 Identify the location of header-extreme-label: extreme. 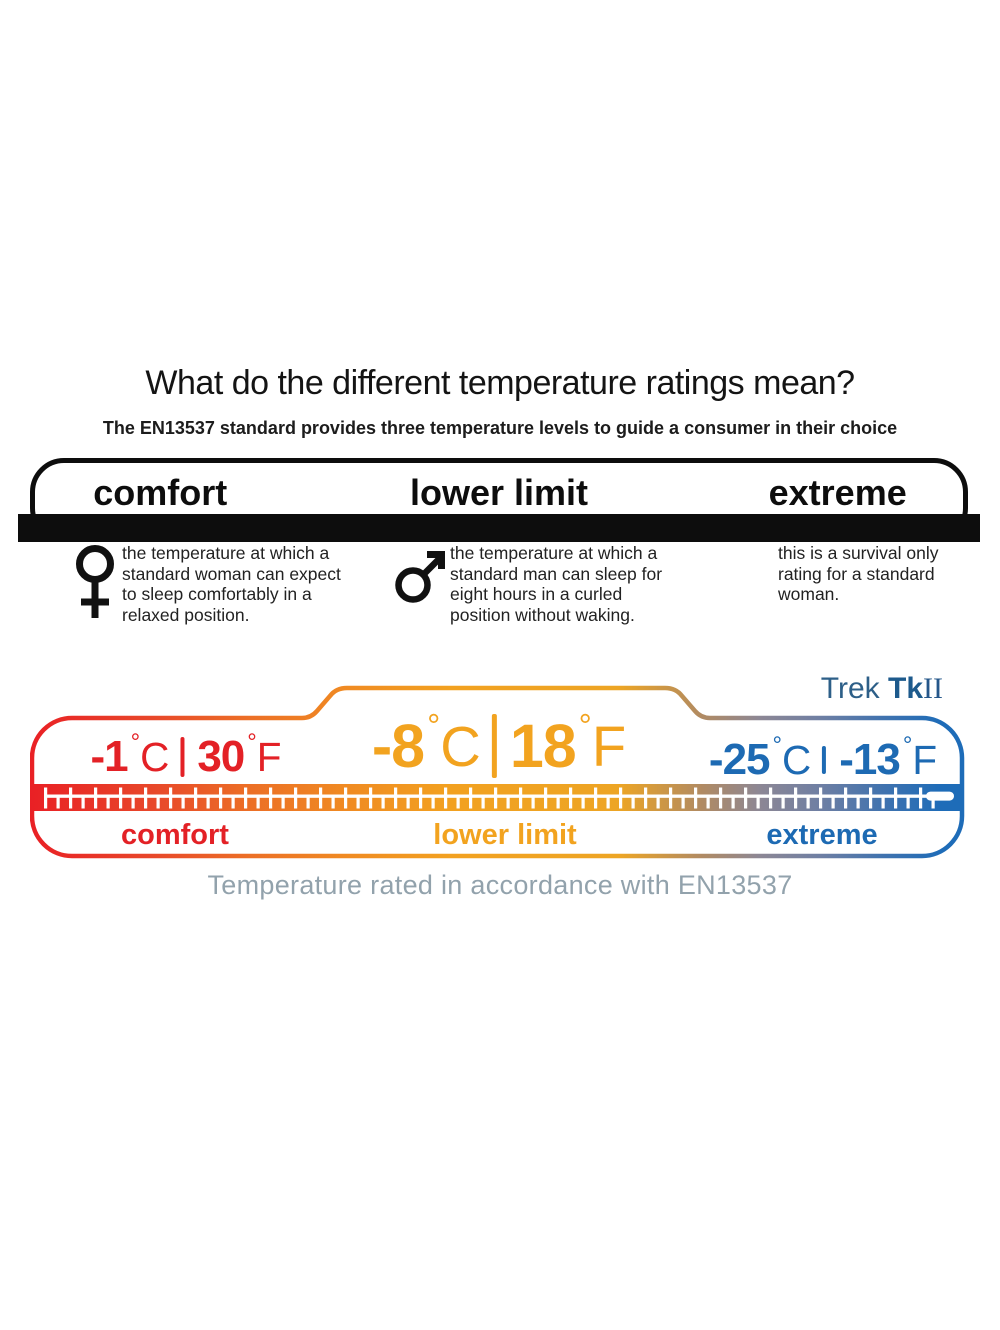
(837, 492).